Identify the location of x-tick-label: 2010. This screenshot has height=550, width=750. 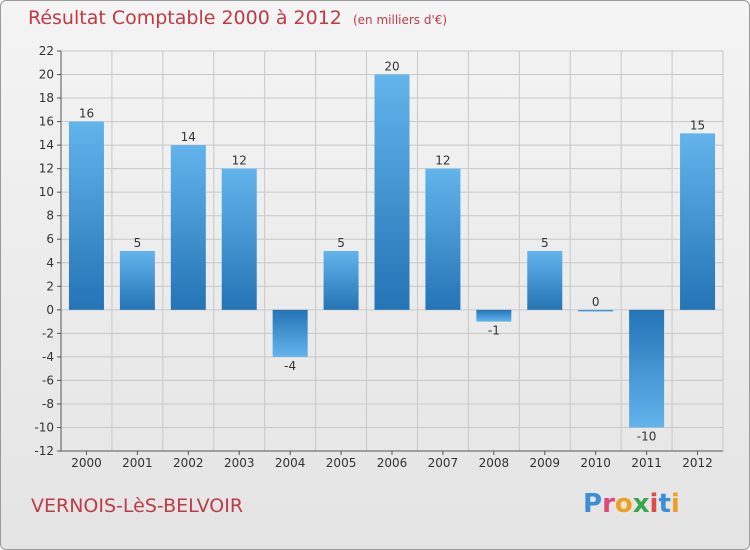
(595, 463).